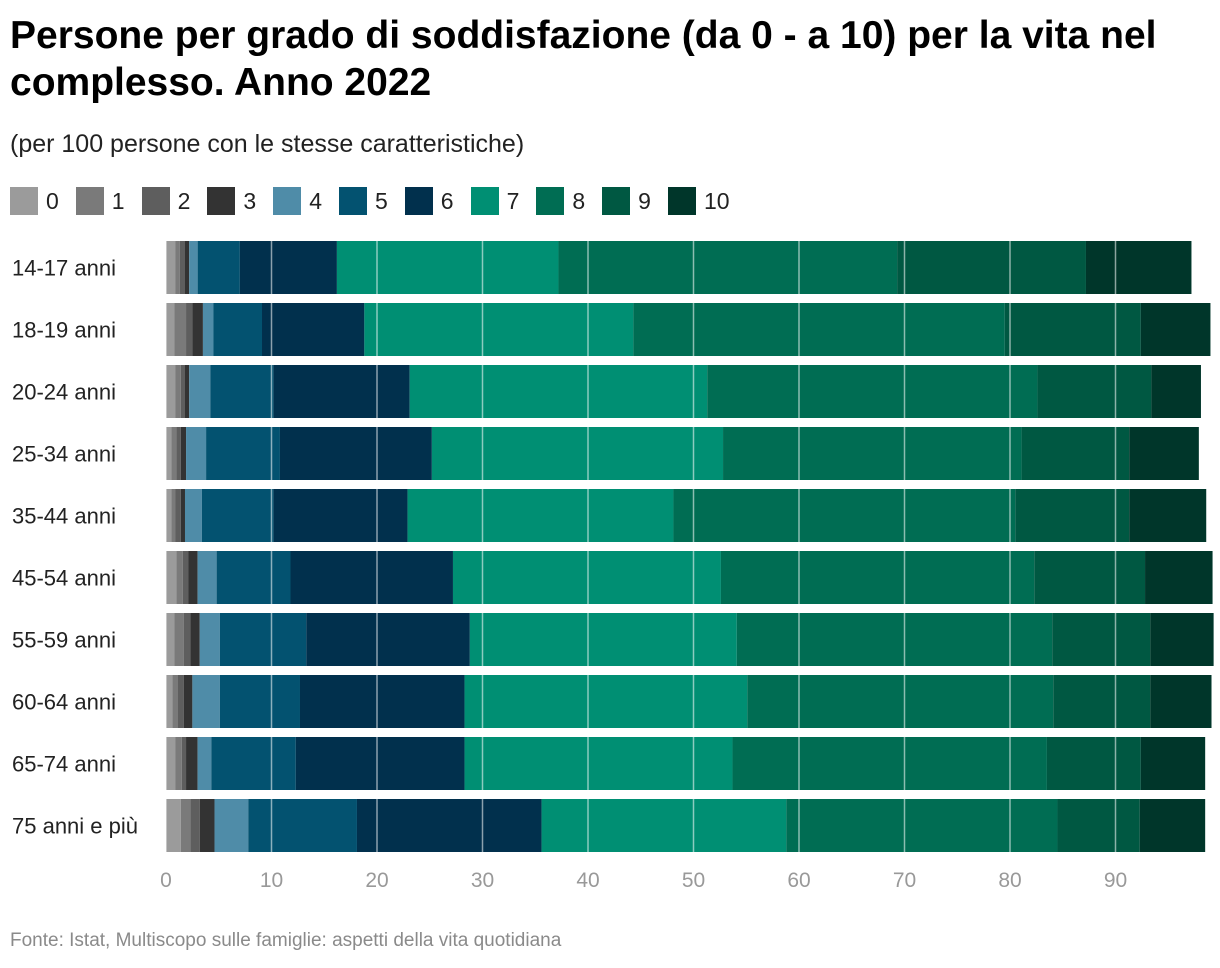 The height and width of the screenshot is (968, 1220). I want to click on legend-item-4: 4, so click(297, 201).